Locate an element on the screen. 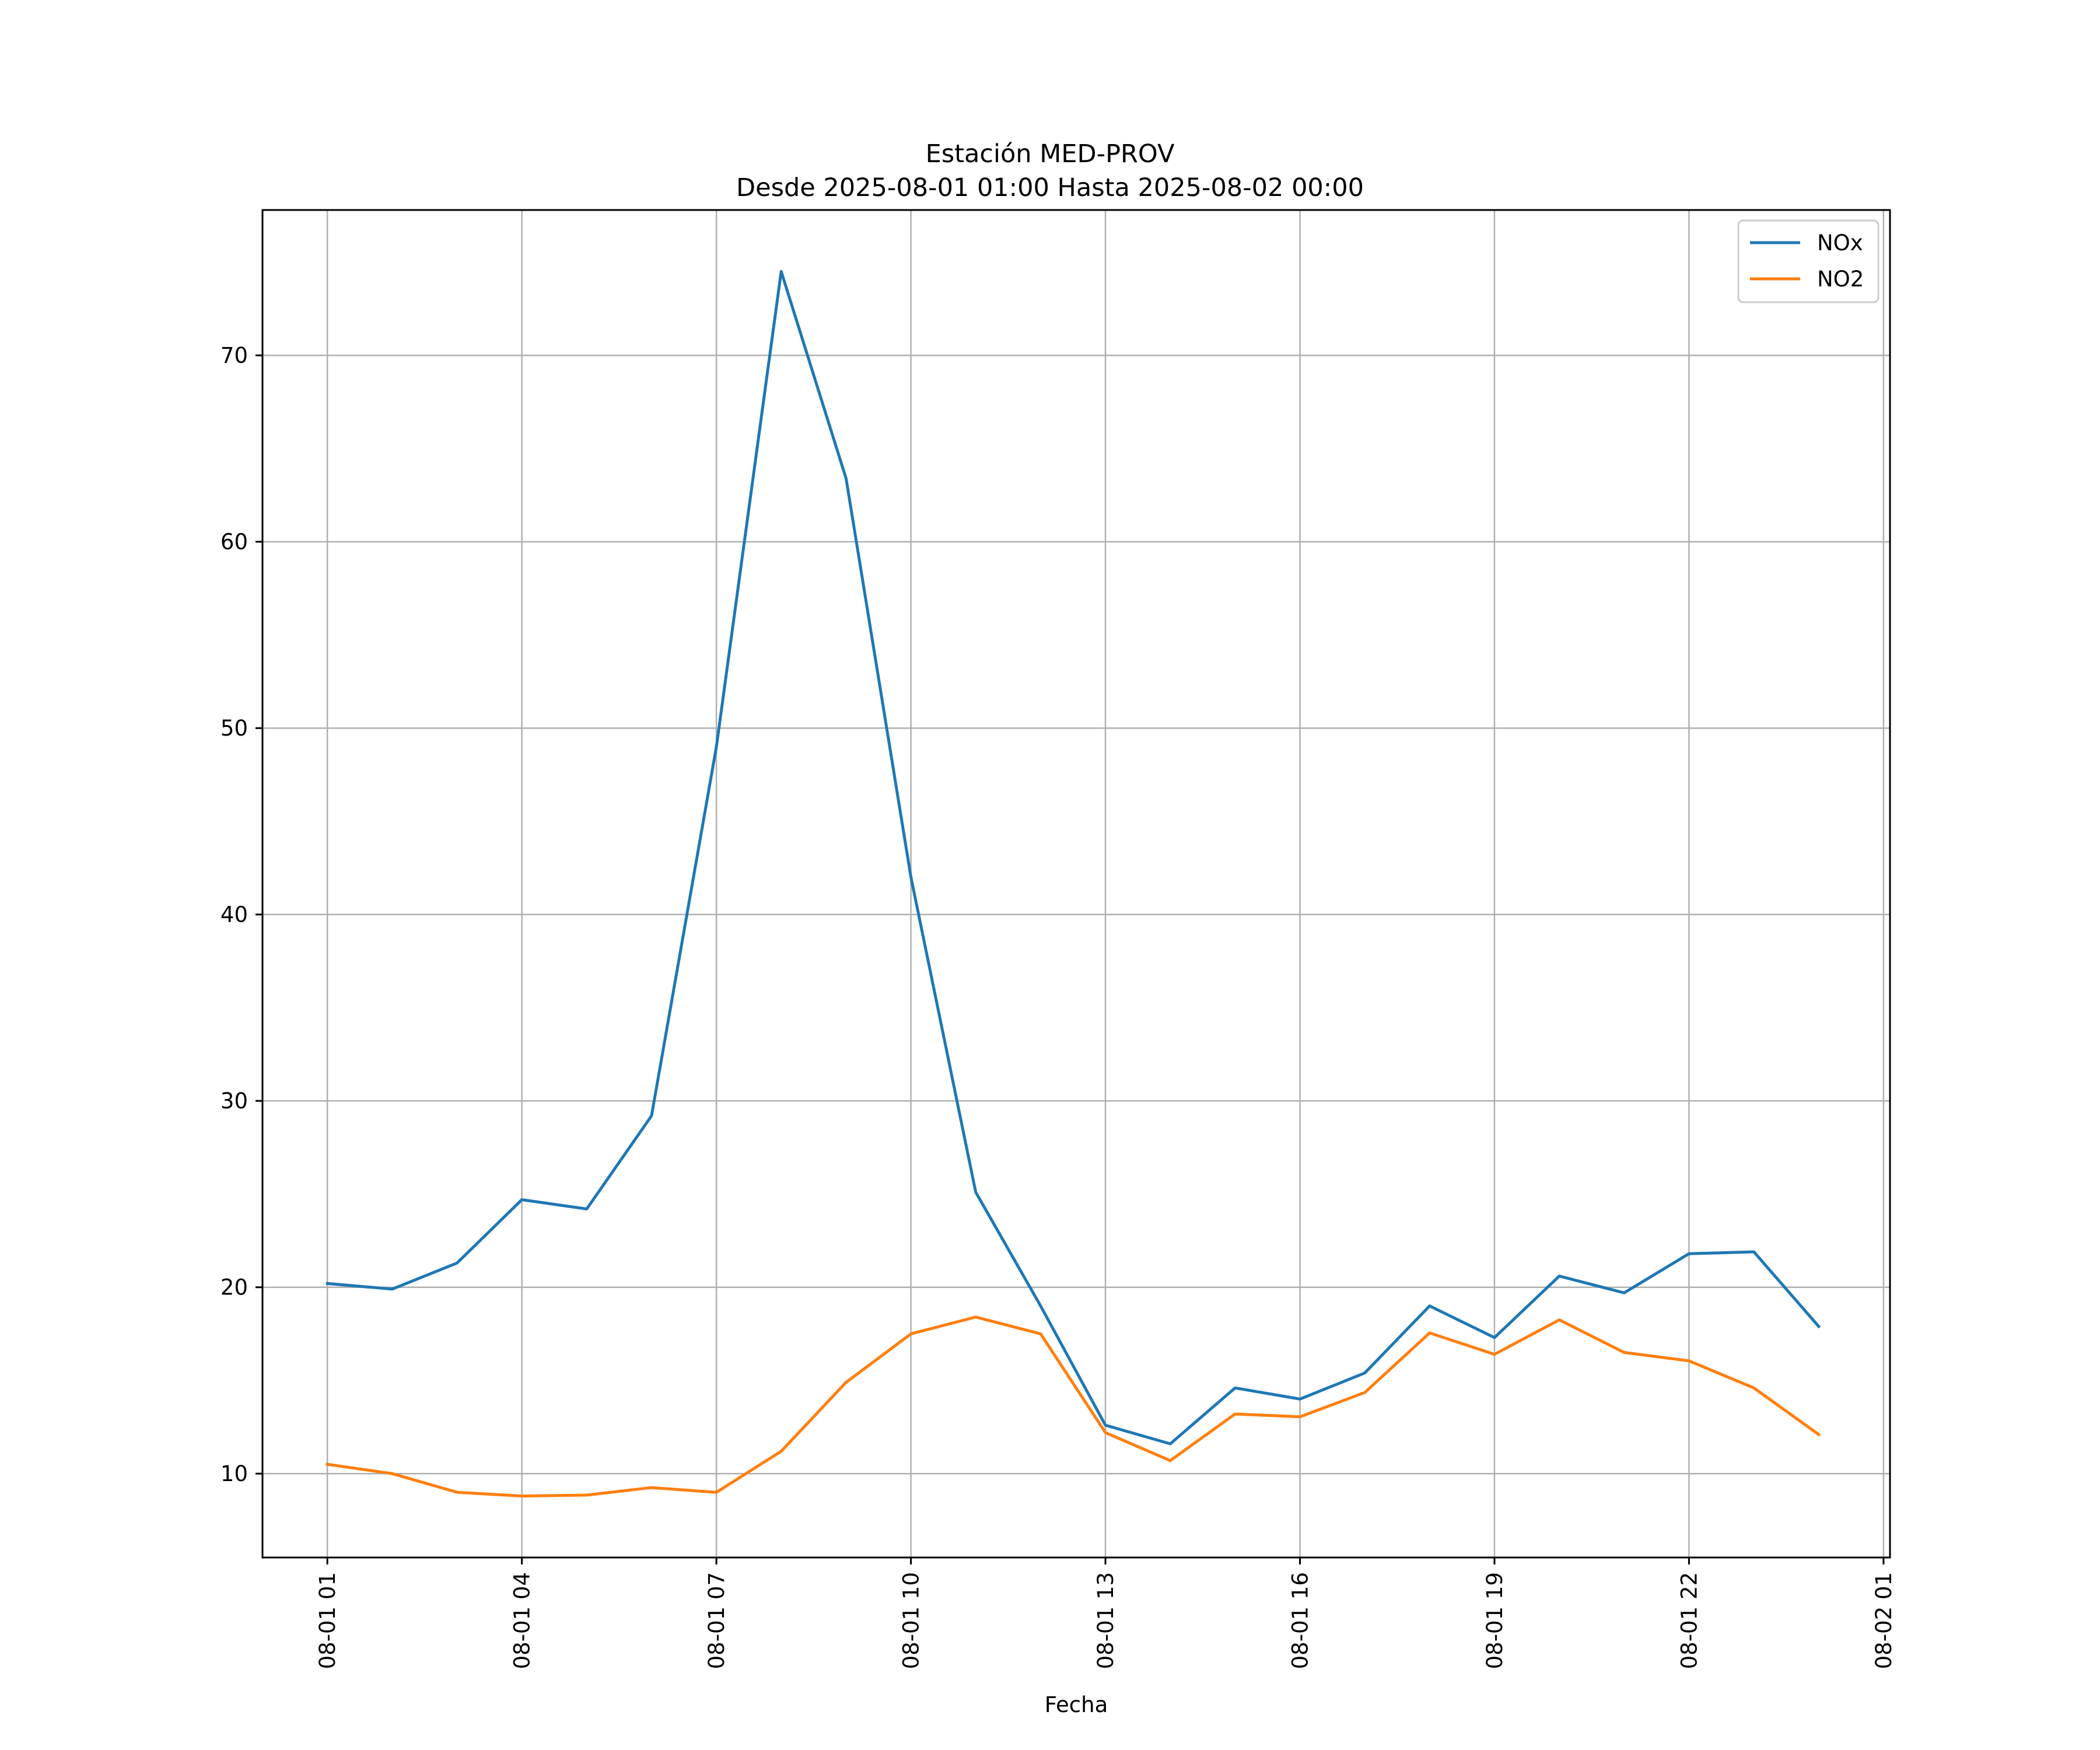 This screenshot has width=2100, height=1750. x-tick-label: 08-01 07 is located at coordinates (716, 1620).